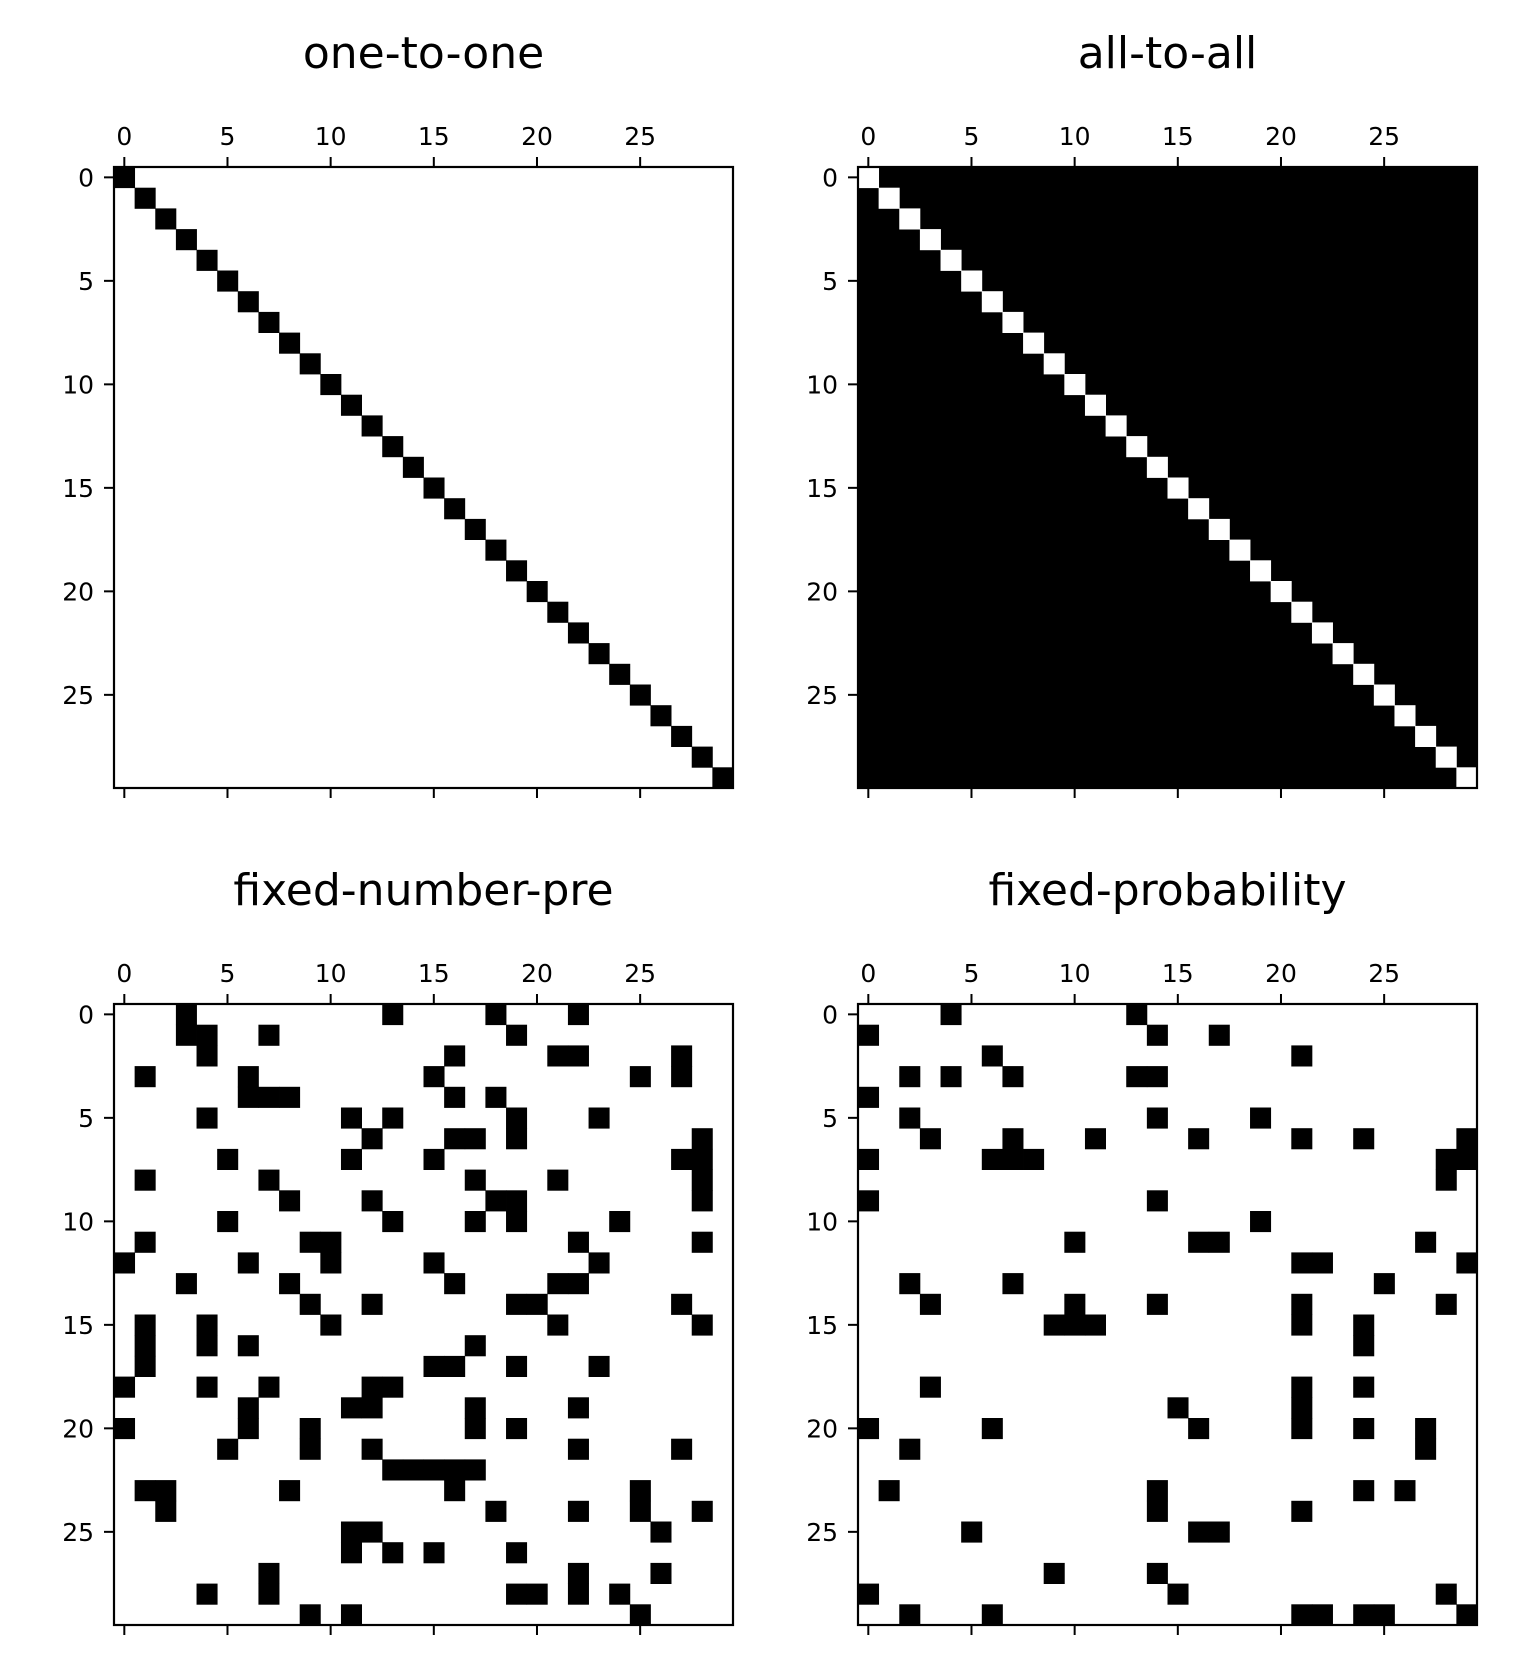 The image size is (1534, 1670). What do you see at coordinates (1167, 890) in the screenshot?
I see `panel-title: fixed-probability` at bounding box center [1167, 890].